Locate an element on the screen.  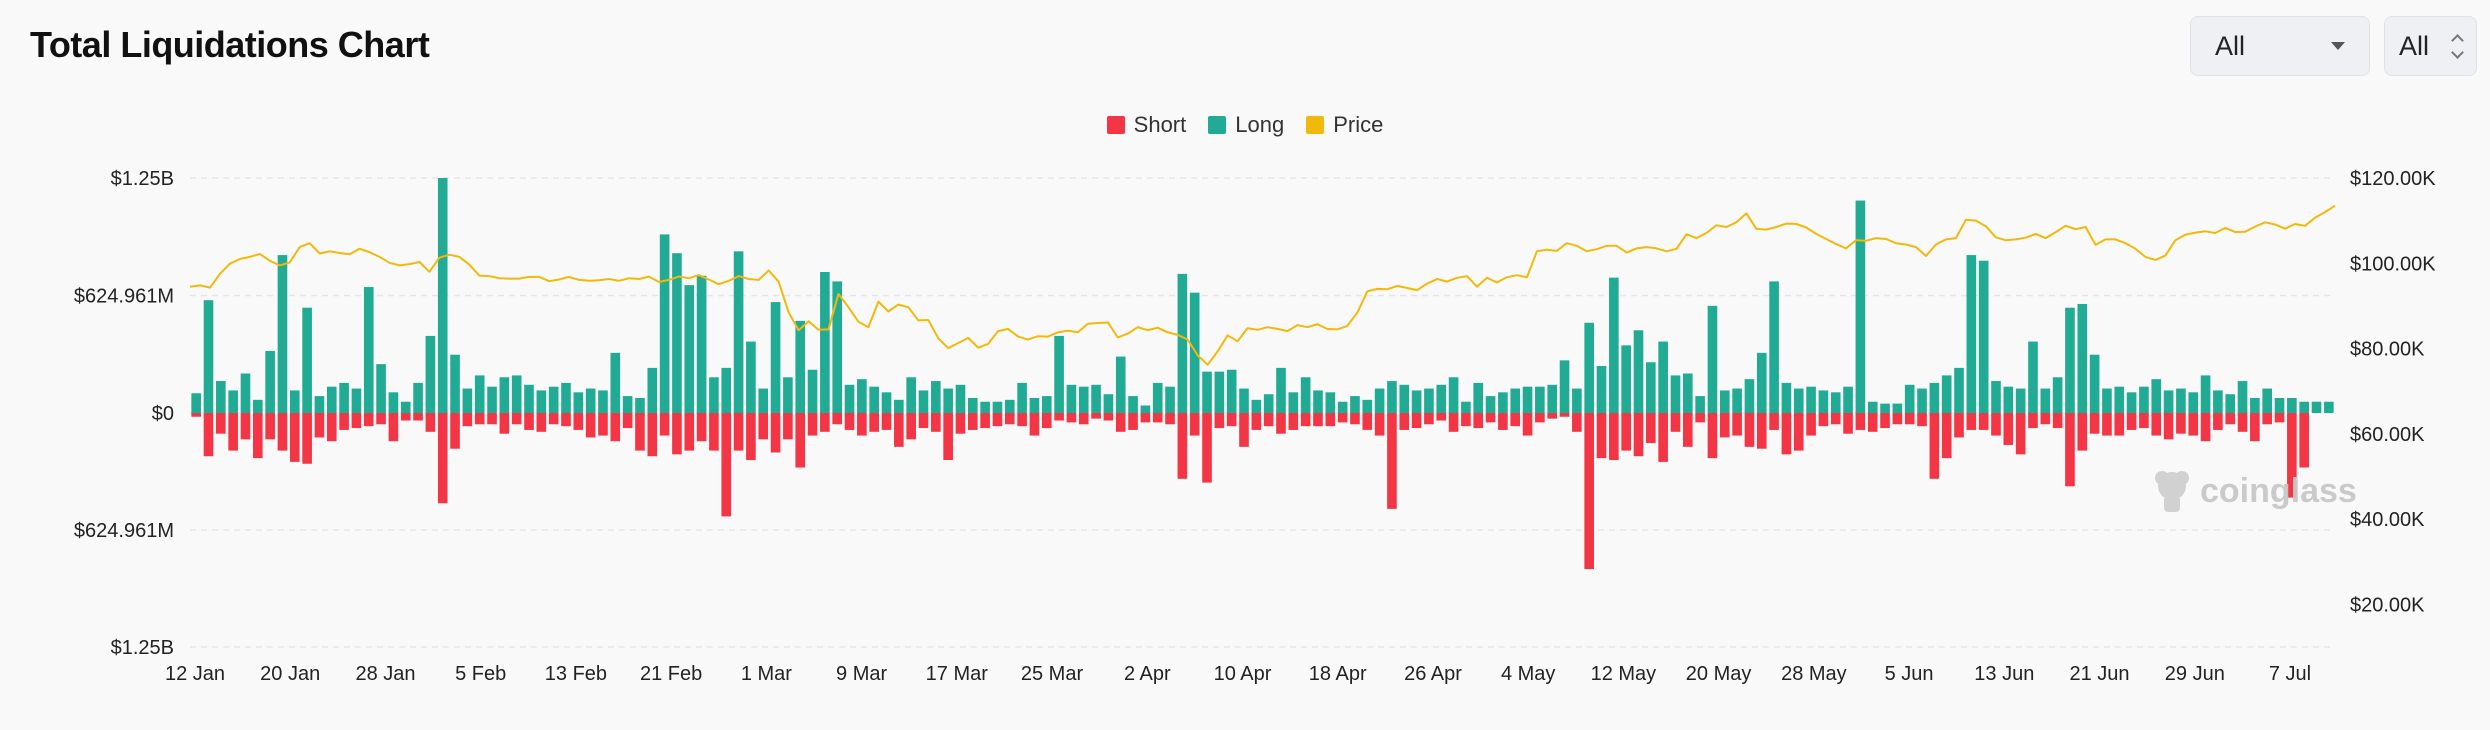
legend-item-short: Short is located at coordinates (1146, 125).